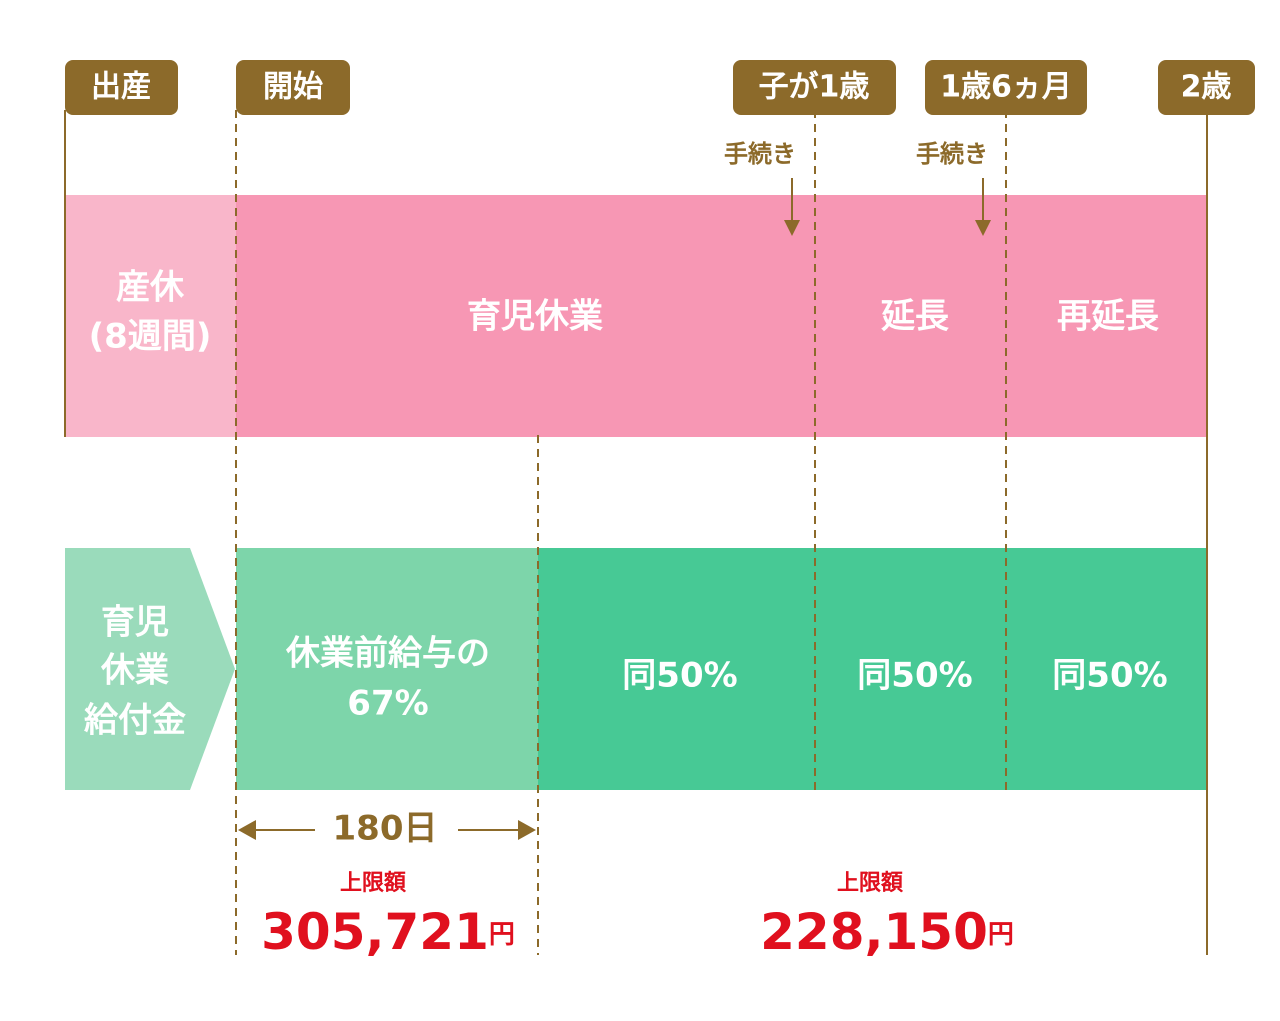 Image resolution: width=1280 pixels, height=1021 pixels. What do you see at coordinates (375, 932) in the screenshot?
I see `cap-value: 305,721` at bounding box center [375, 932].